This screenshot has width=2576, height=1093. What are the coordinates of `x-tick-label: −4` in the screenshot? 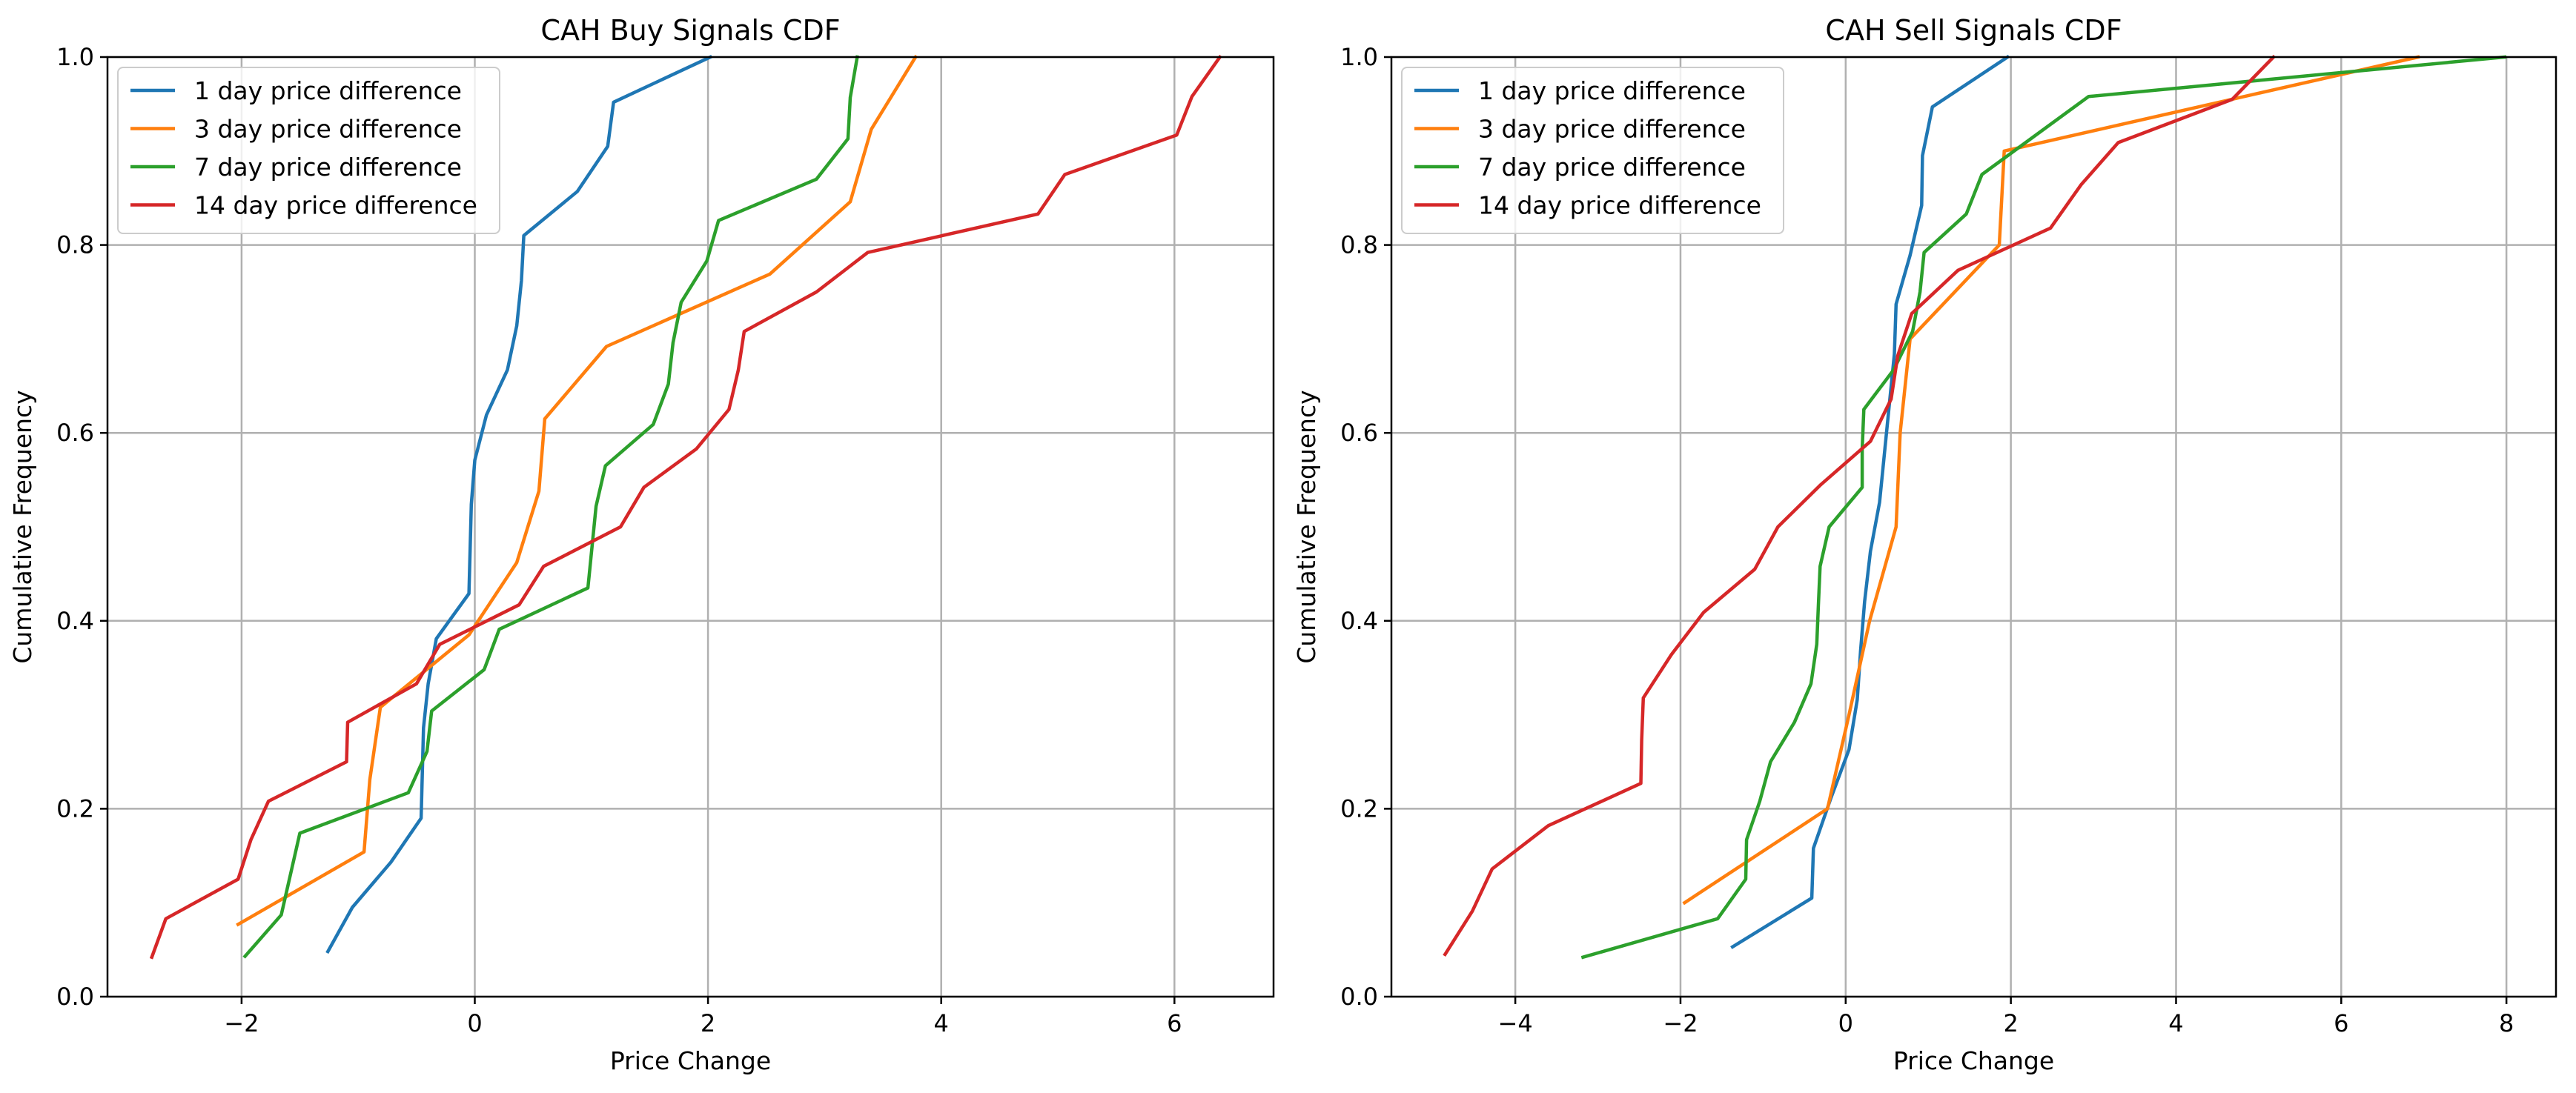 It's located at (1515, 1023).